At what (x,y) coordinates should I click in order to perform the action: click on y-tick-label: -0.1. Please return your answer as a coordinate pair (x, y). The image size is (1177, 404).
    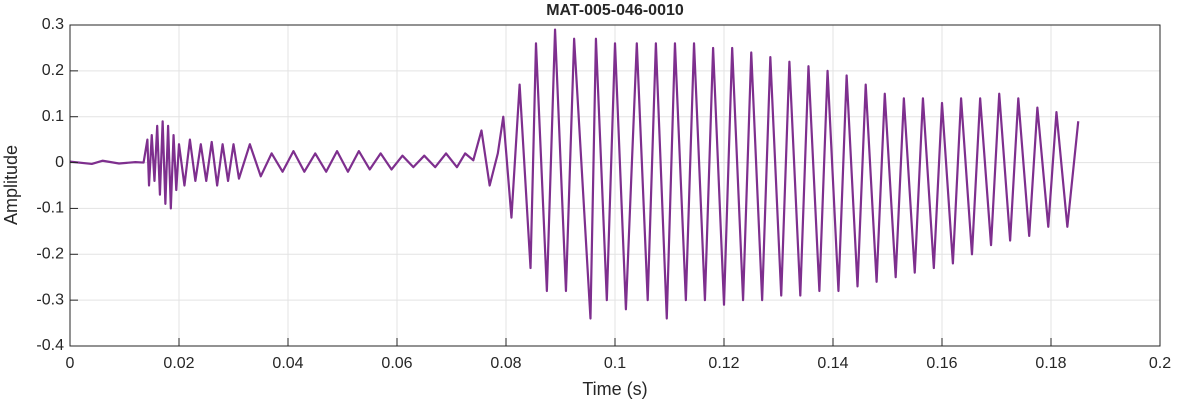
    Looking at the image, I should click on (50, 208).